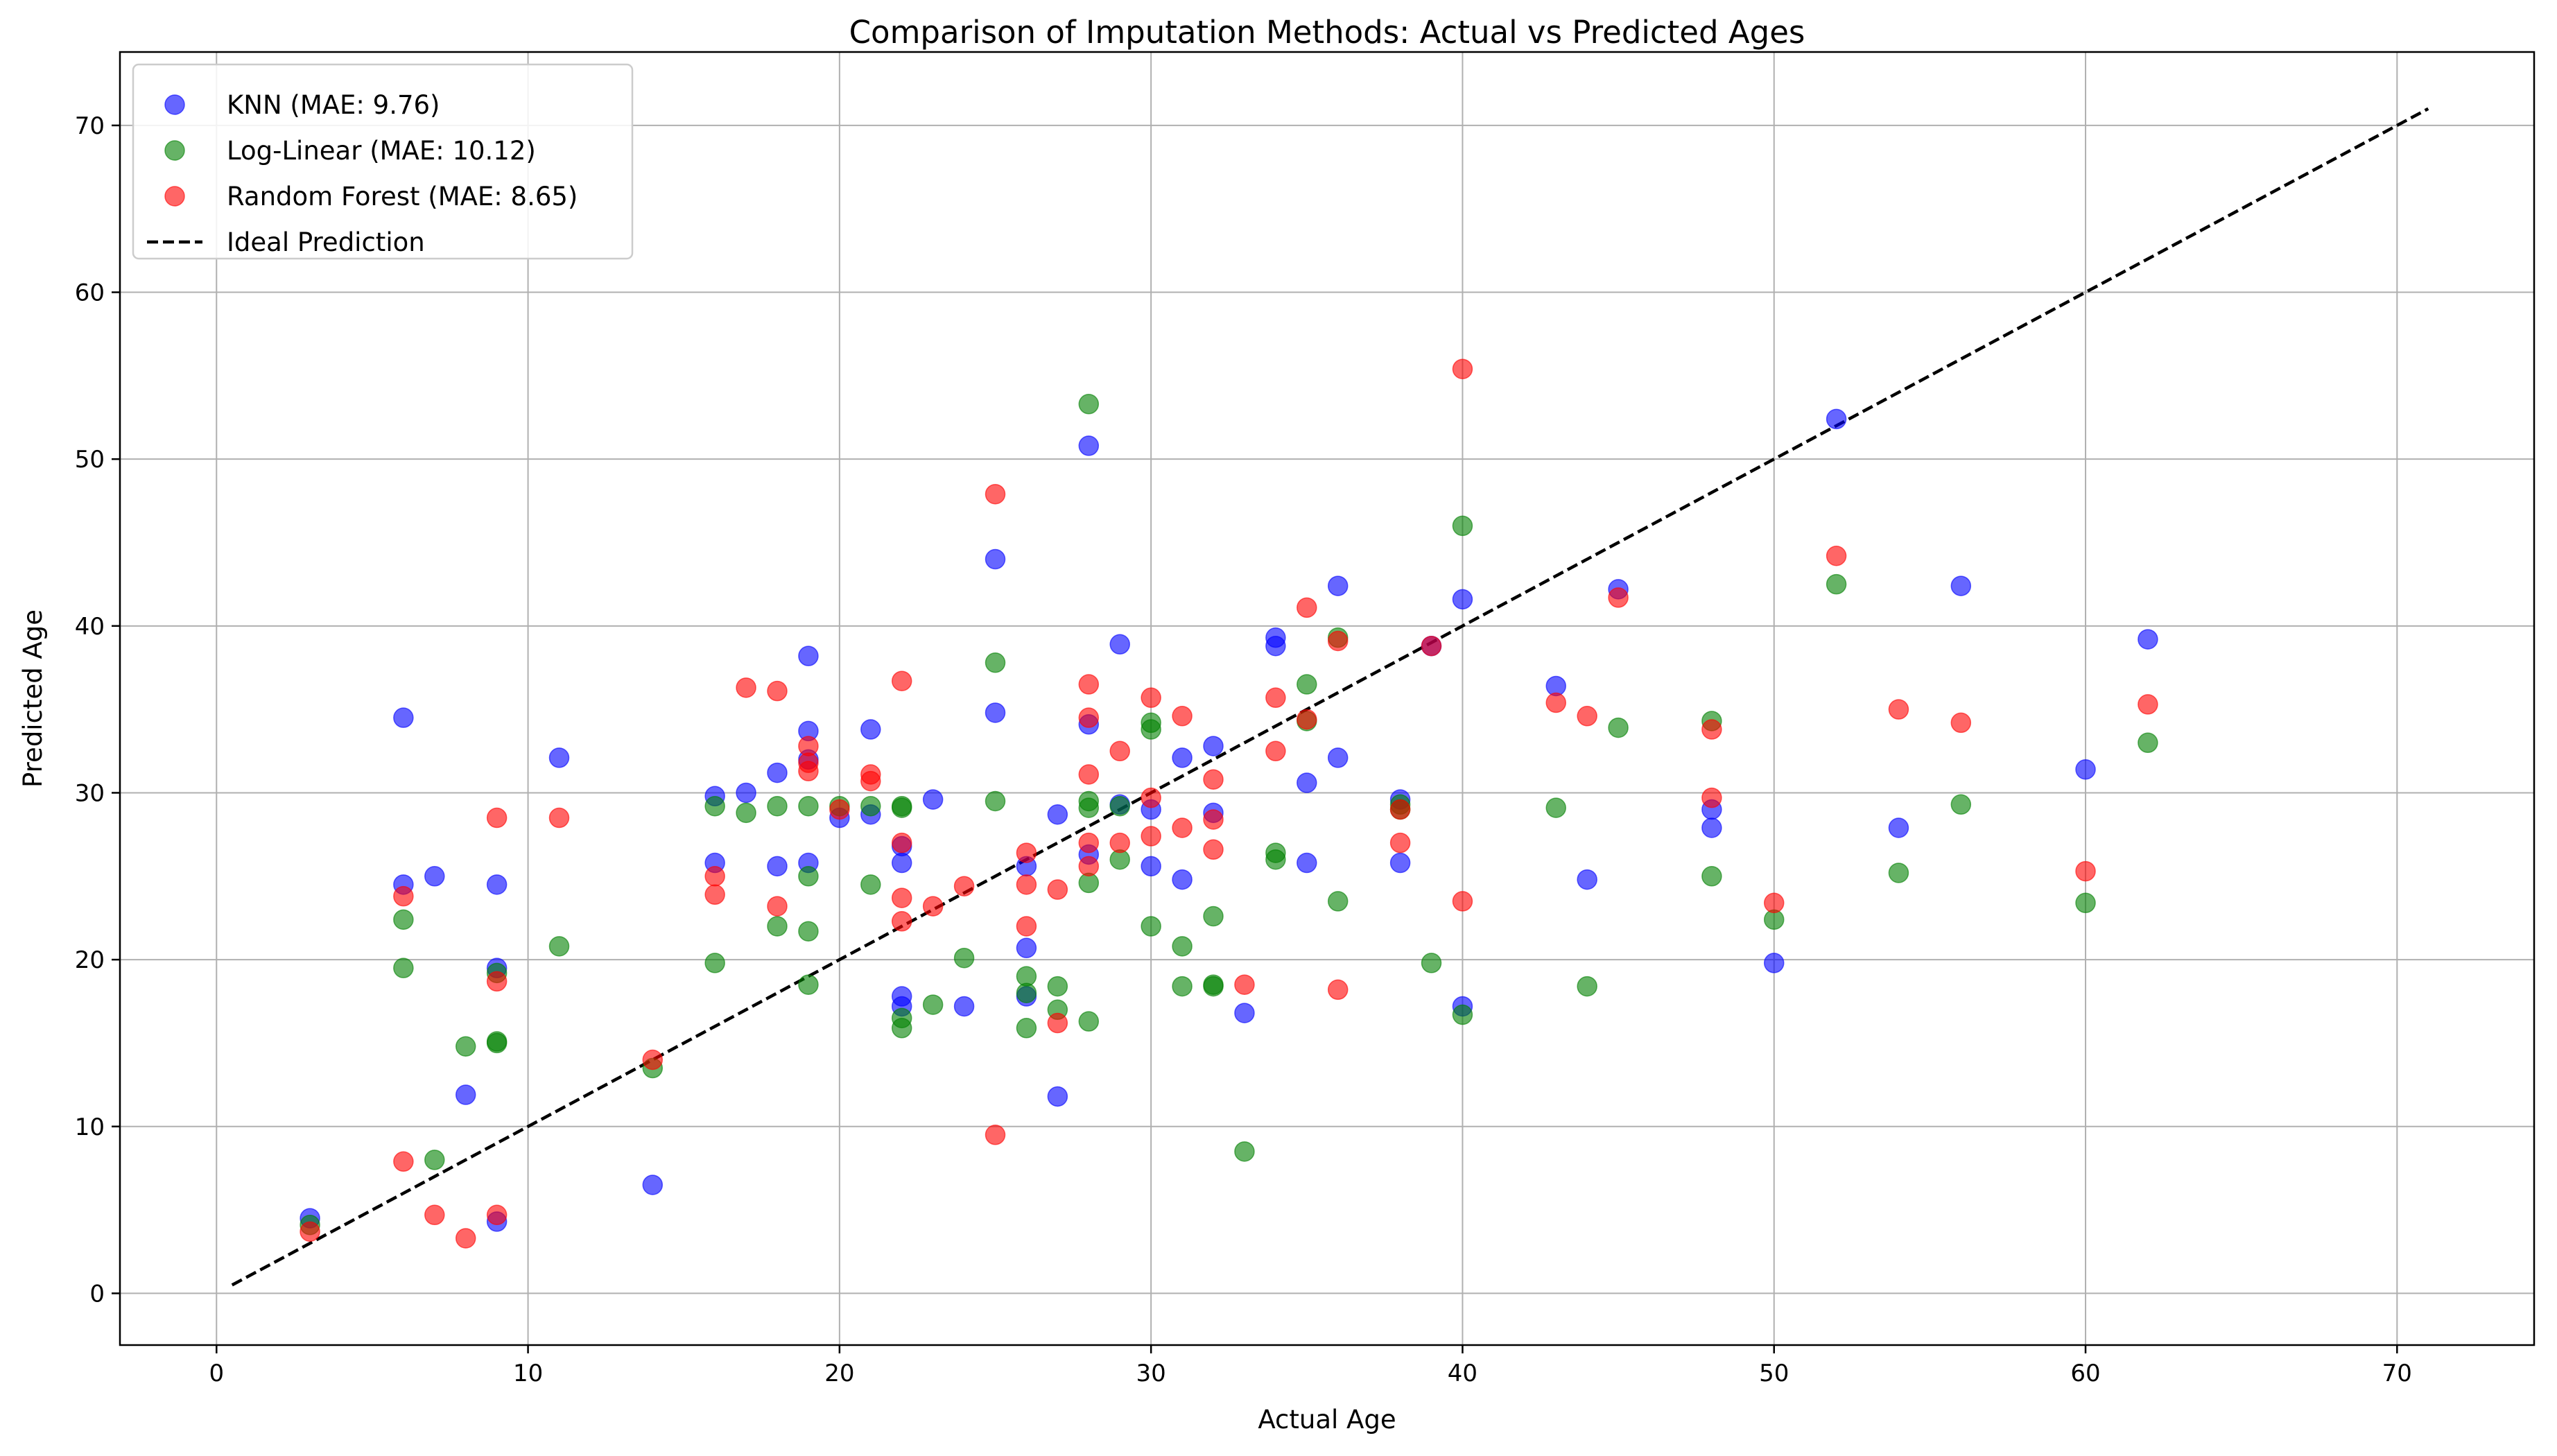  I want to click on x-tick-label: 70, so click(2397, 1373).